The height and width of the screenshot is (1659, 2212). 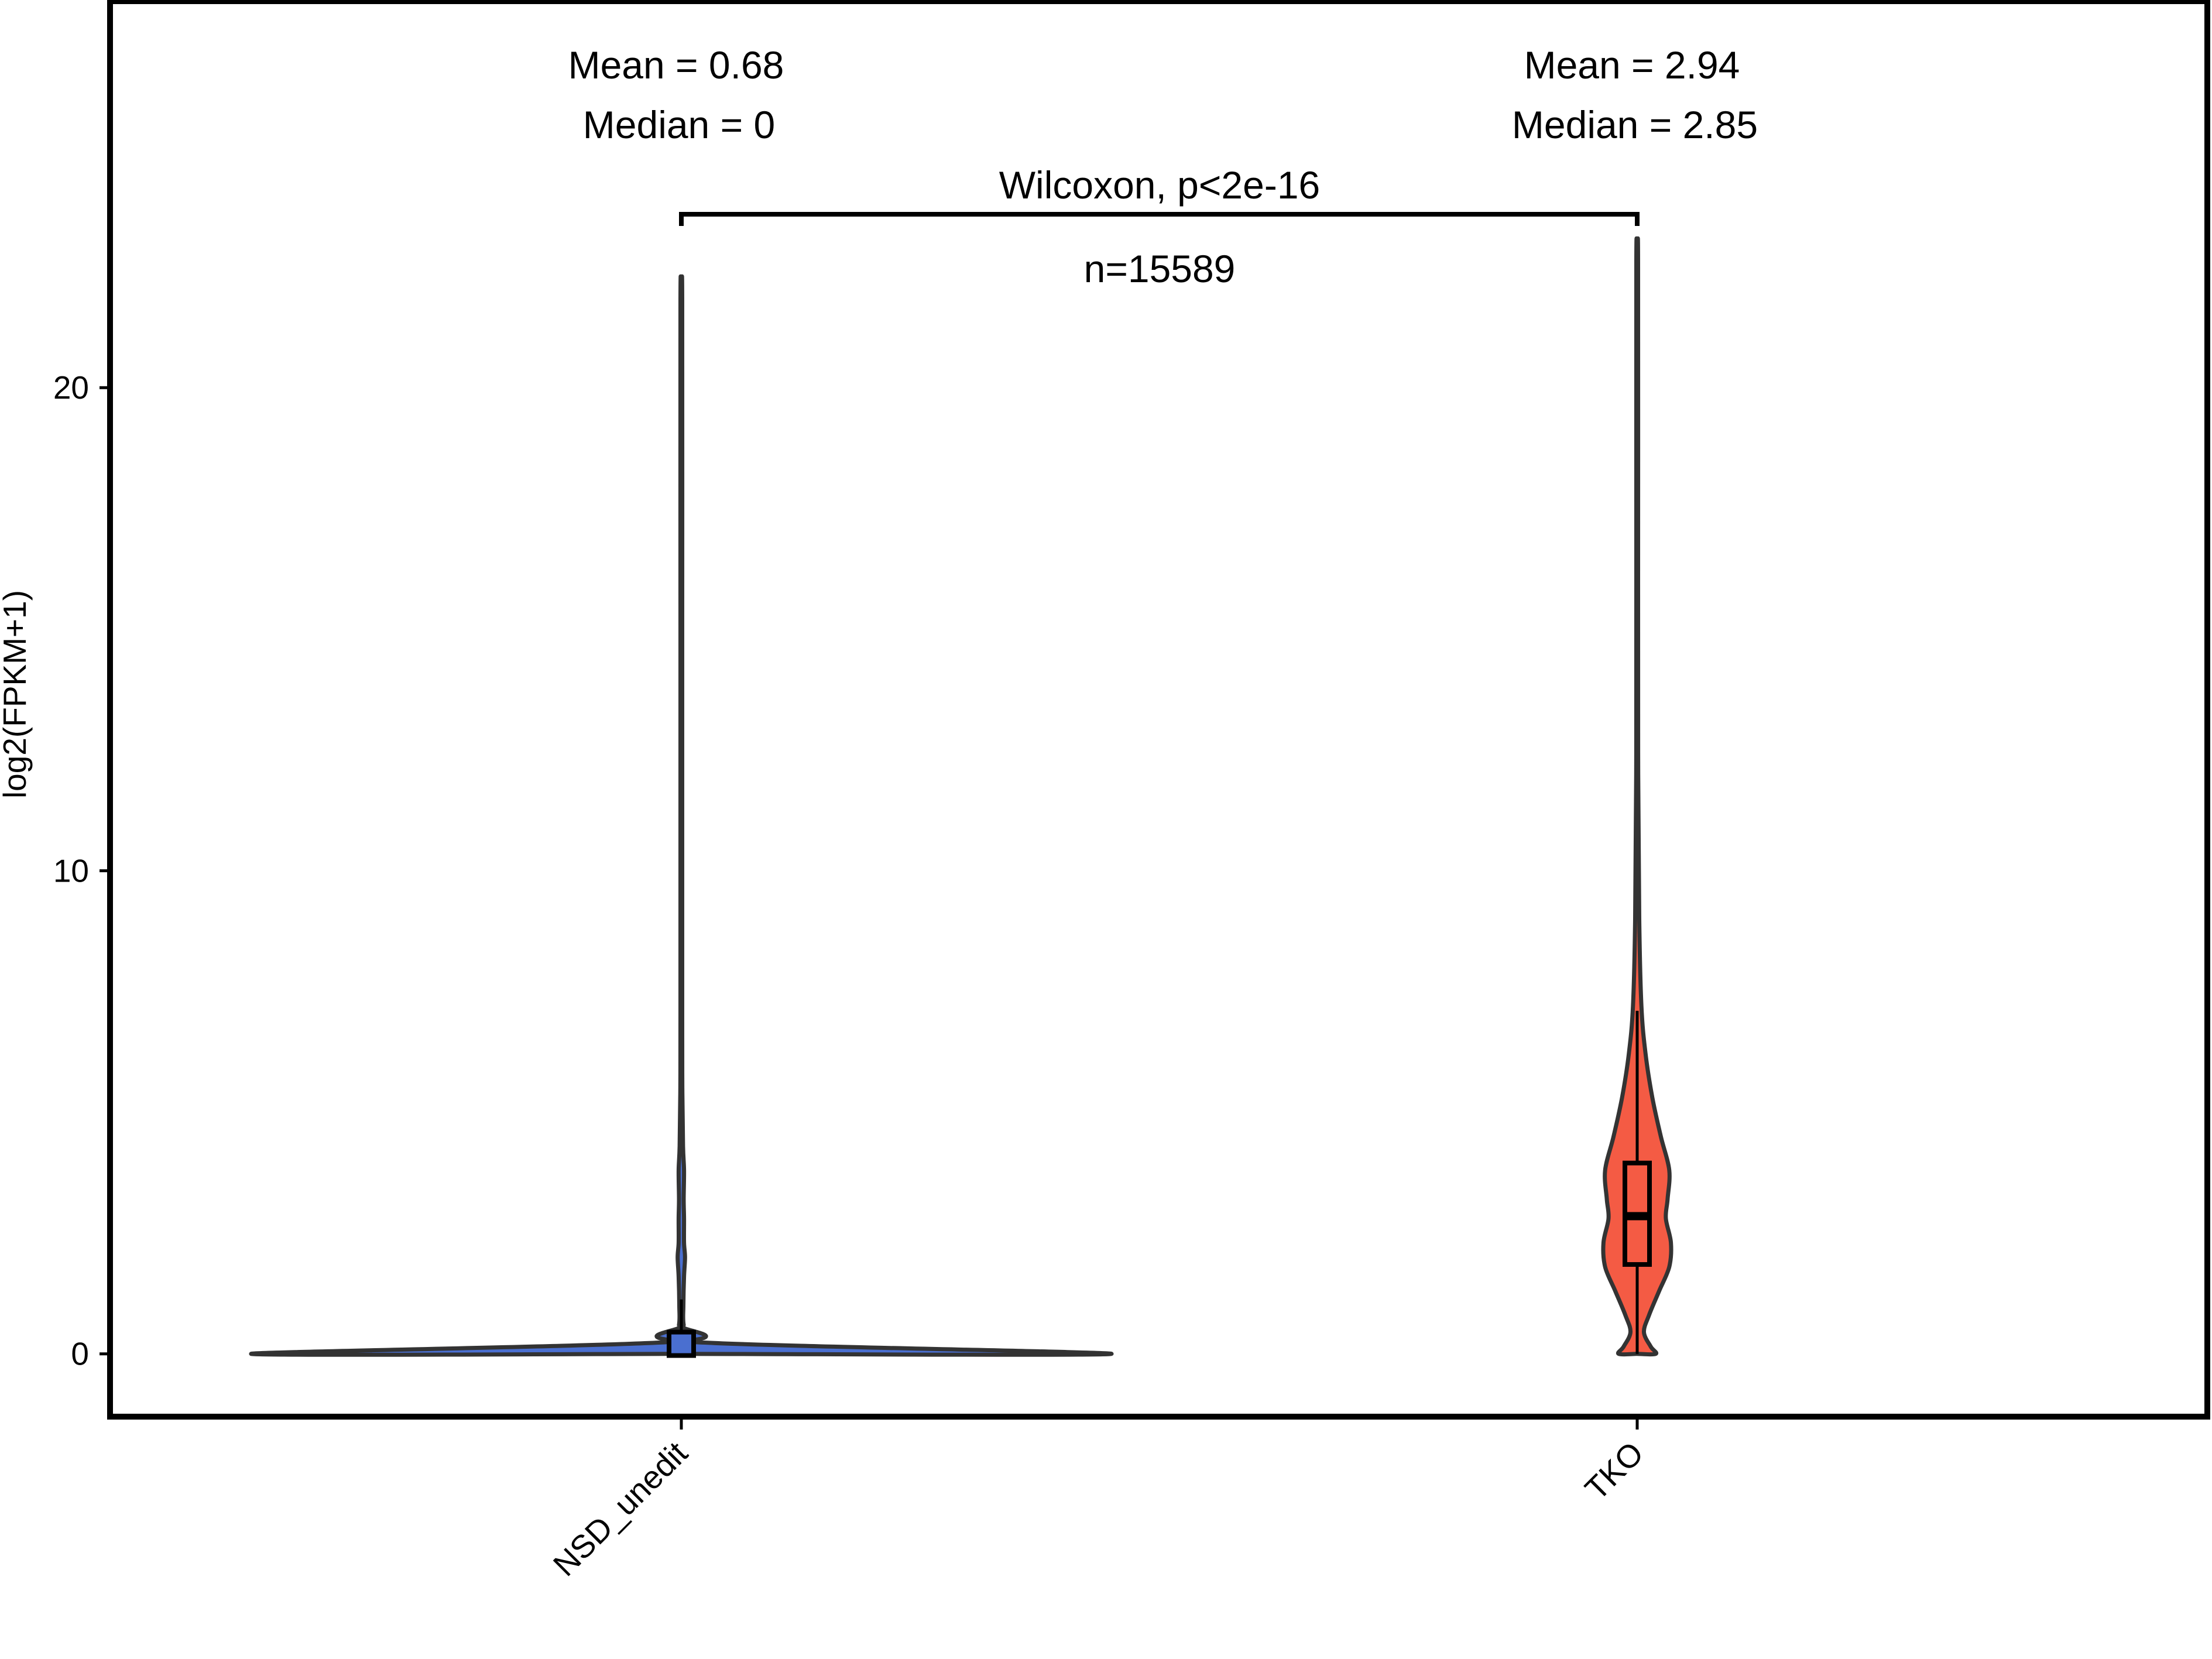 I want to click on y-tick-label-20: 20, so click(x=71, y=387).